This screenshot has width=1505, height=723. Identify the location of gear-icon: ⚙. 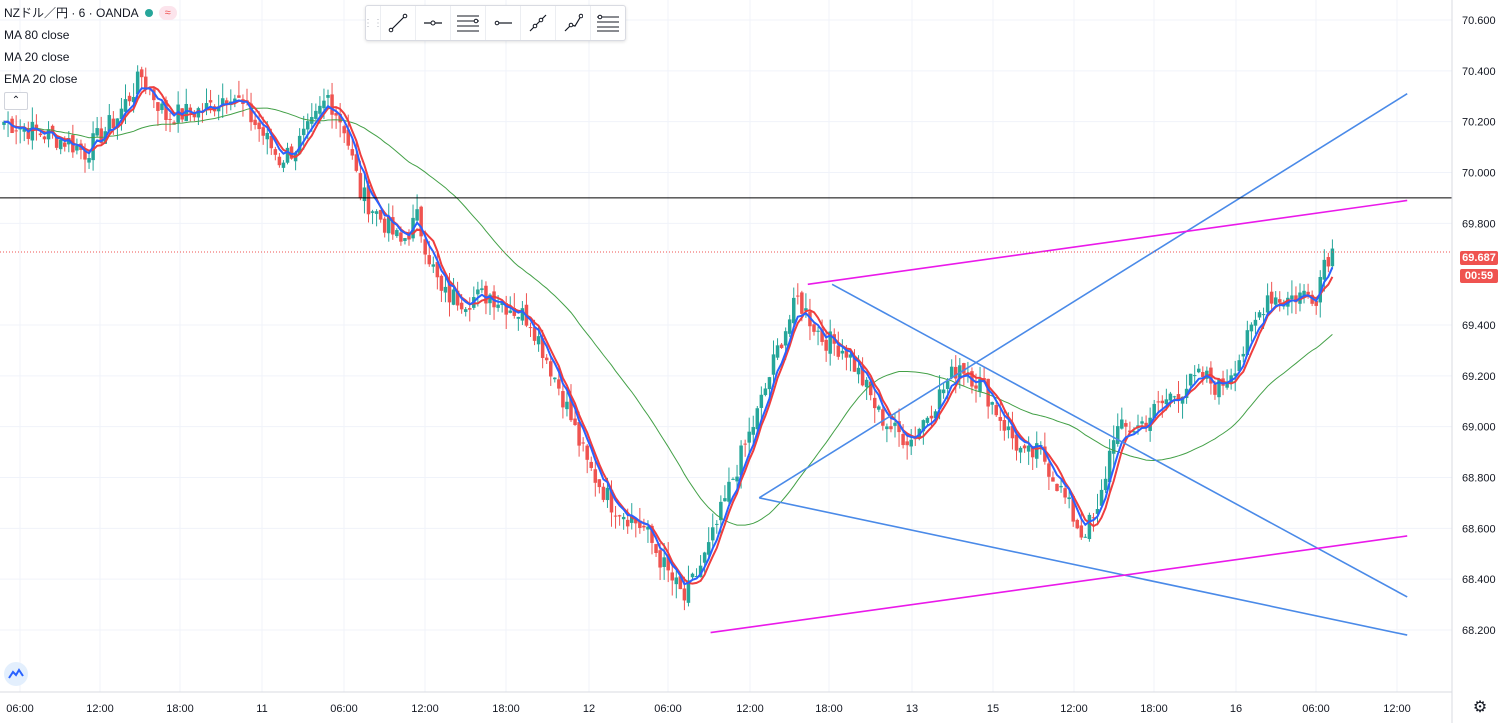
(1480, 707).